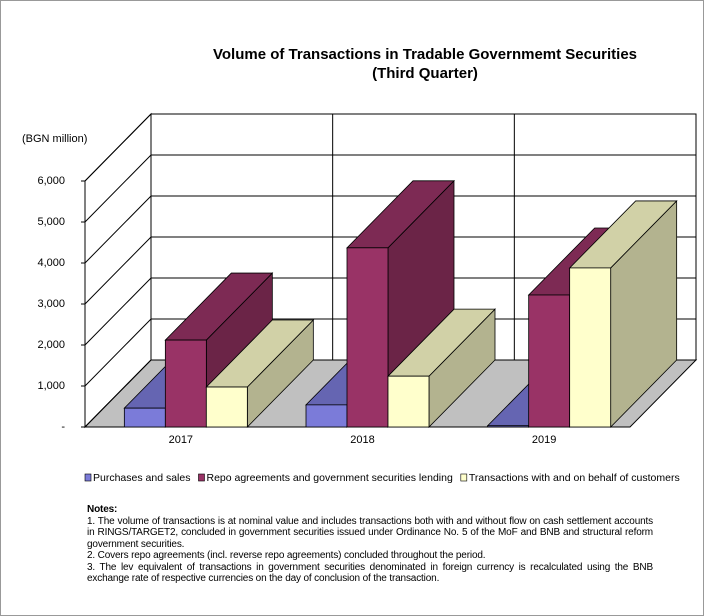 This screenshot has height=616, width=704. What do you see at coordinates (51, 345) in the screenshot?
I see `y-tick-label: 2,000` at bounding box center [51, 345].